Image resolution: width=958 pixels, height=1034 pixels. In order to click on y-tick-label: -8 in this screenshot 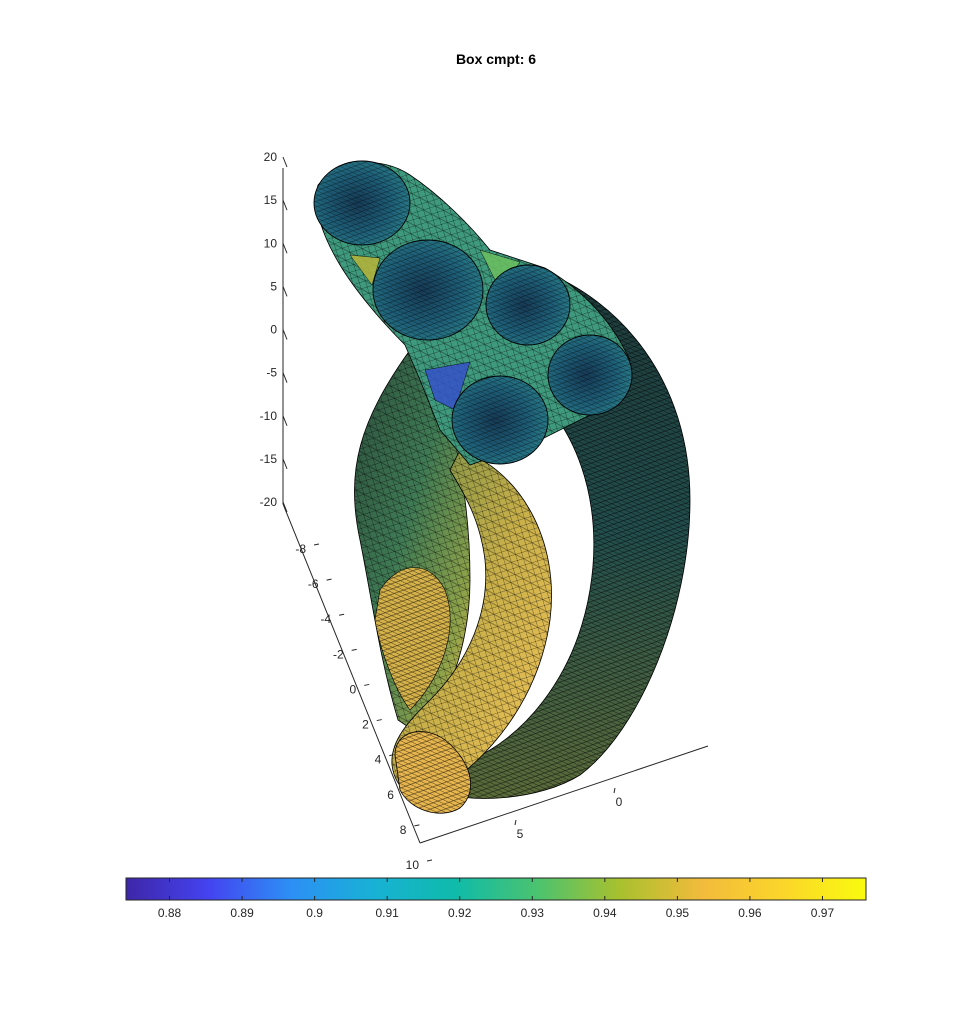, I will do `click(300, 549)`.